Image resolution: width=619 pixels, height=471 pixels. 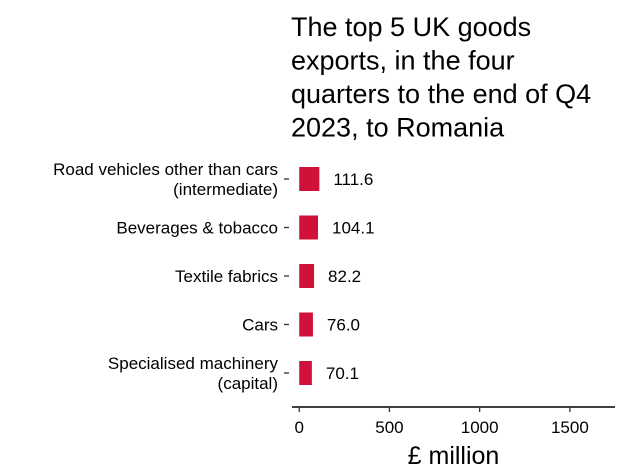 I want to click on value-label: 111.6, so click(x=353, y=179).